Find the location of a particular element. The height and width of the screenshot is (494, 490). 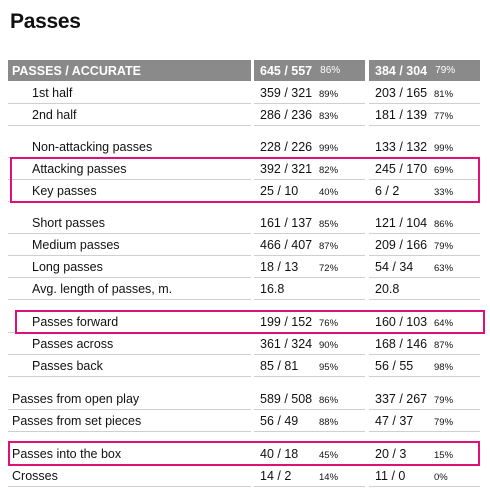

row-label: 2nd half is located at coordinates (129, 115).